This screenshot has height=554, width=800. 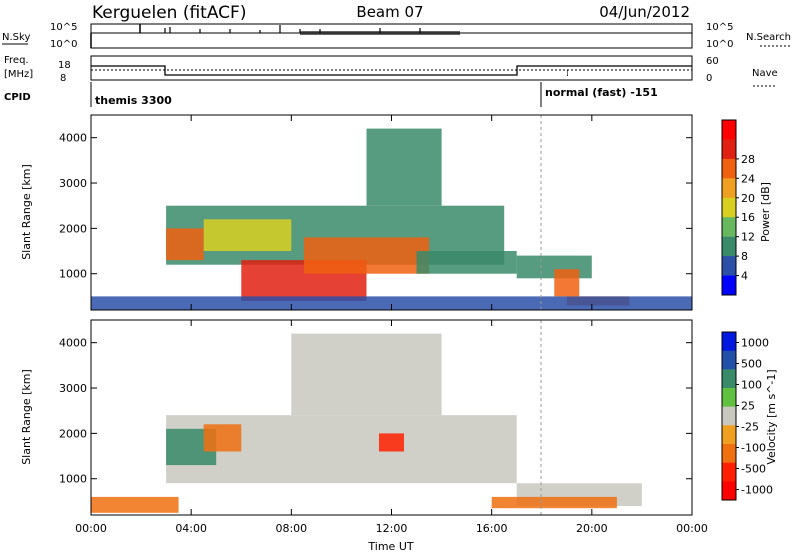 I want to click on station-title: Kerguelen (fitACF), so click(x=169, y=13).